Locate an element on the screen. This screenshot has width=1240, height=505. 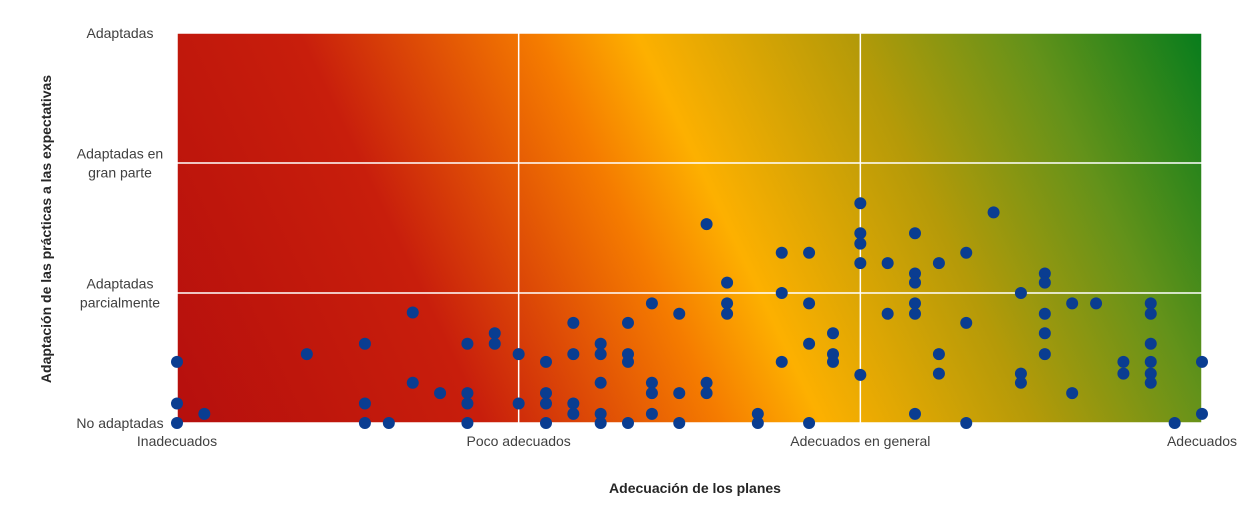
y-tick-label: Adaptadas parcialmente is located at coordinates (120, 293).